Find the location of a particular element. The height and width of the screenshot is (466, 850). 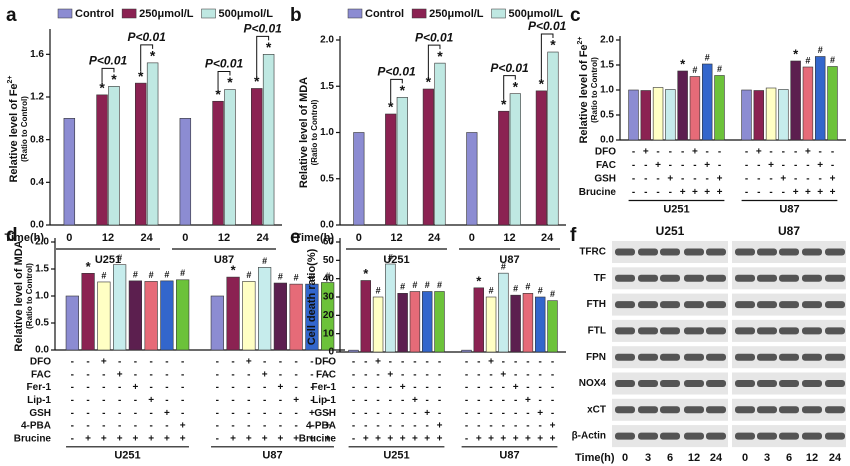

y-tick-label: 2.0 is located at coordinates (607, 40).